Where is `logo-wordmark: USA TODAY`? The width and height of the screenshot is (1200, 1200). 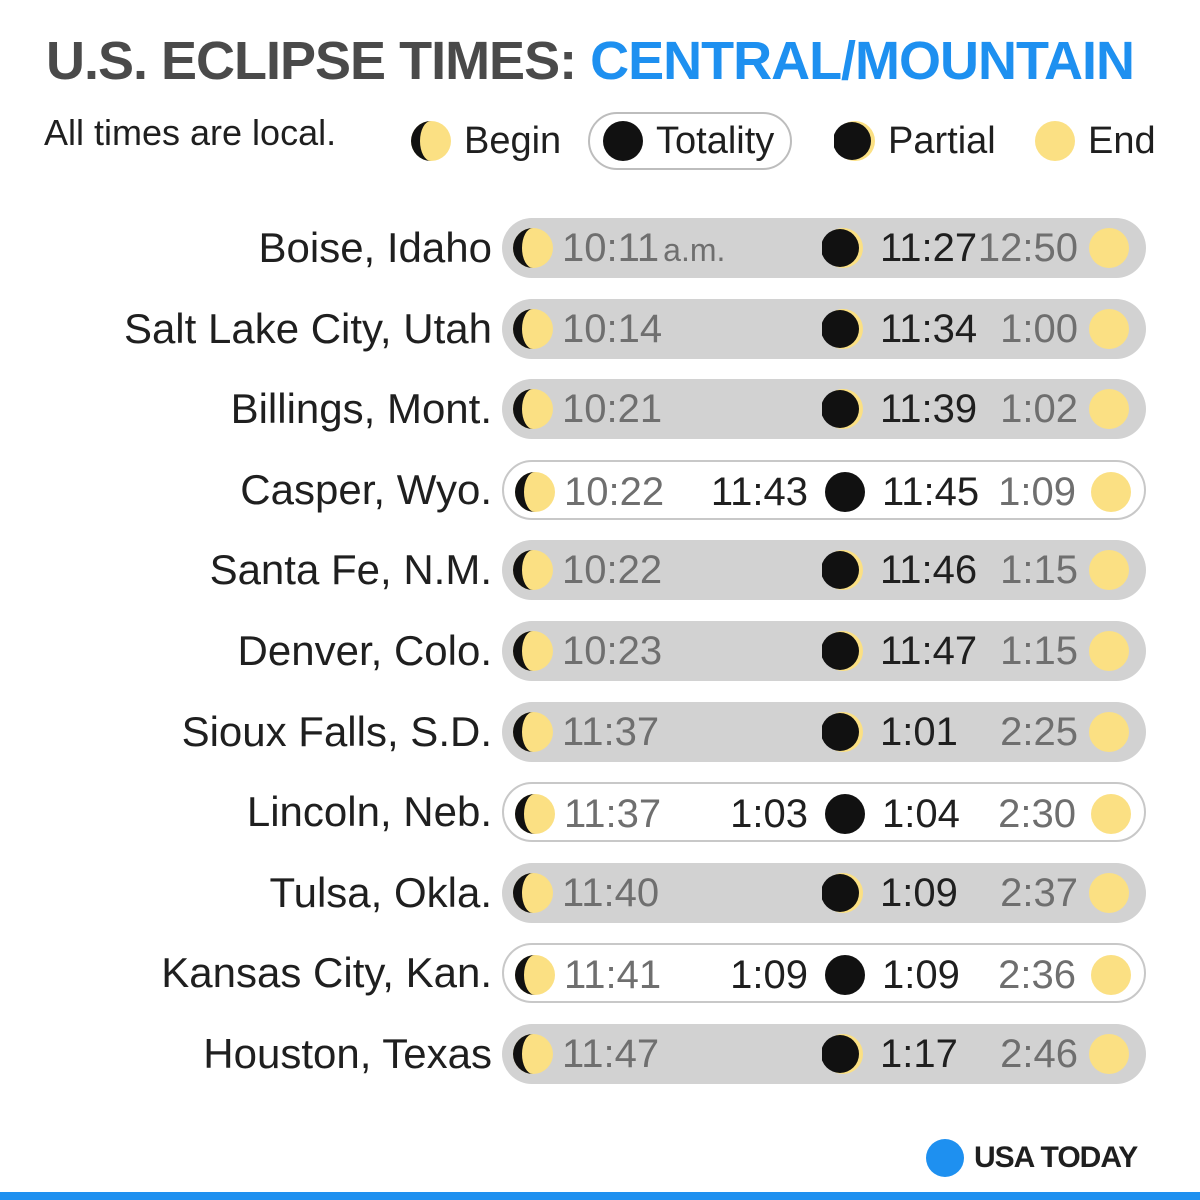 logo-wordmark: USA TODAY is located at coordinates (1056, 1157).